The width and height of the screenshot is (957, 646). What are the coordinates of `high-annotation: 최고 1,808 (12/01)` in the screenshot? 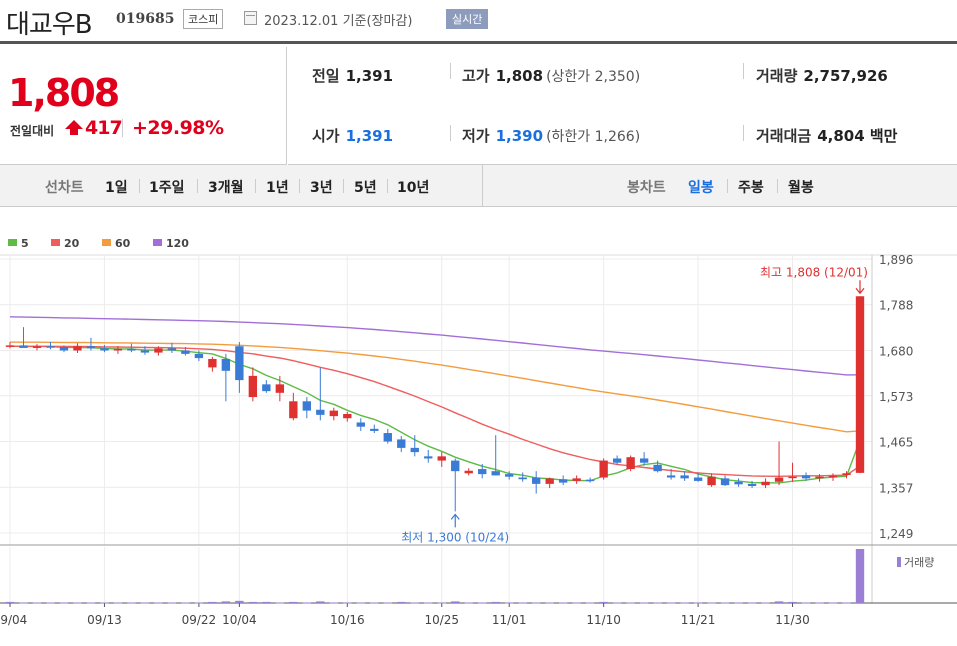 It's located at (814, 272).